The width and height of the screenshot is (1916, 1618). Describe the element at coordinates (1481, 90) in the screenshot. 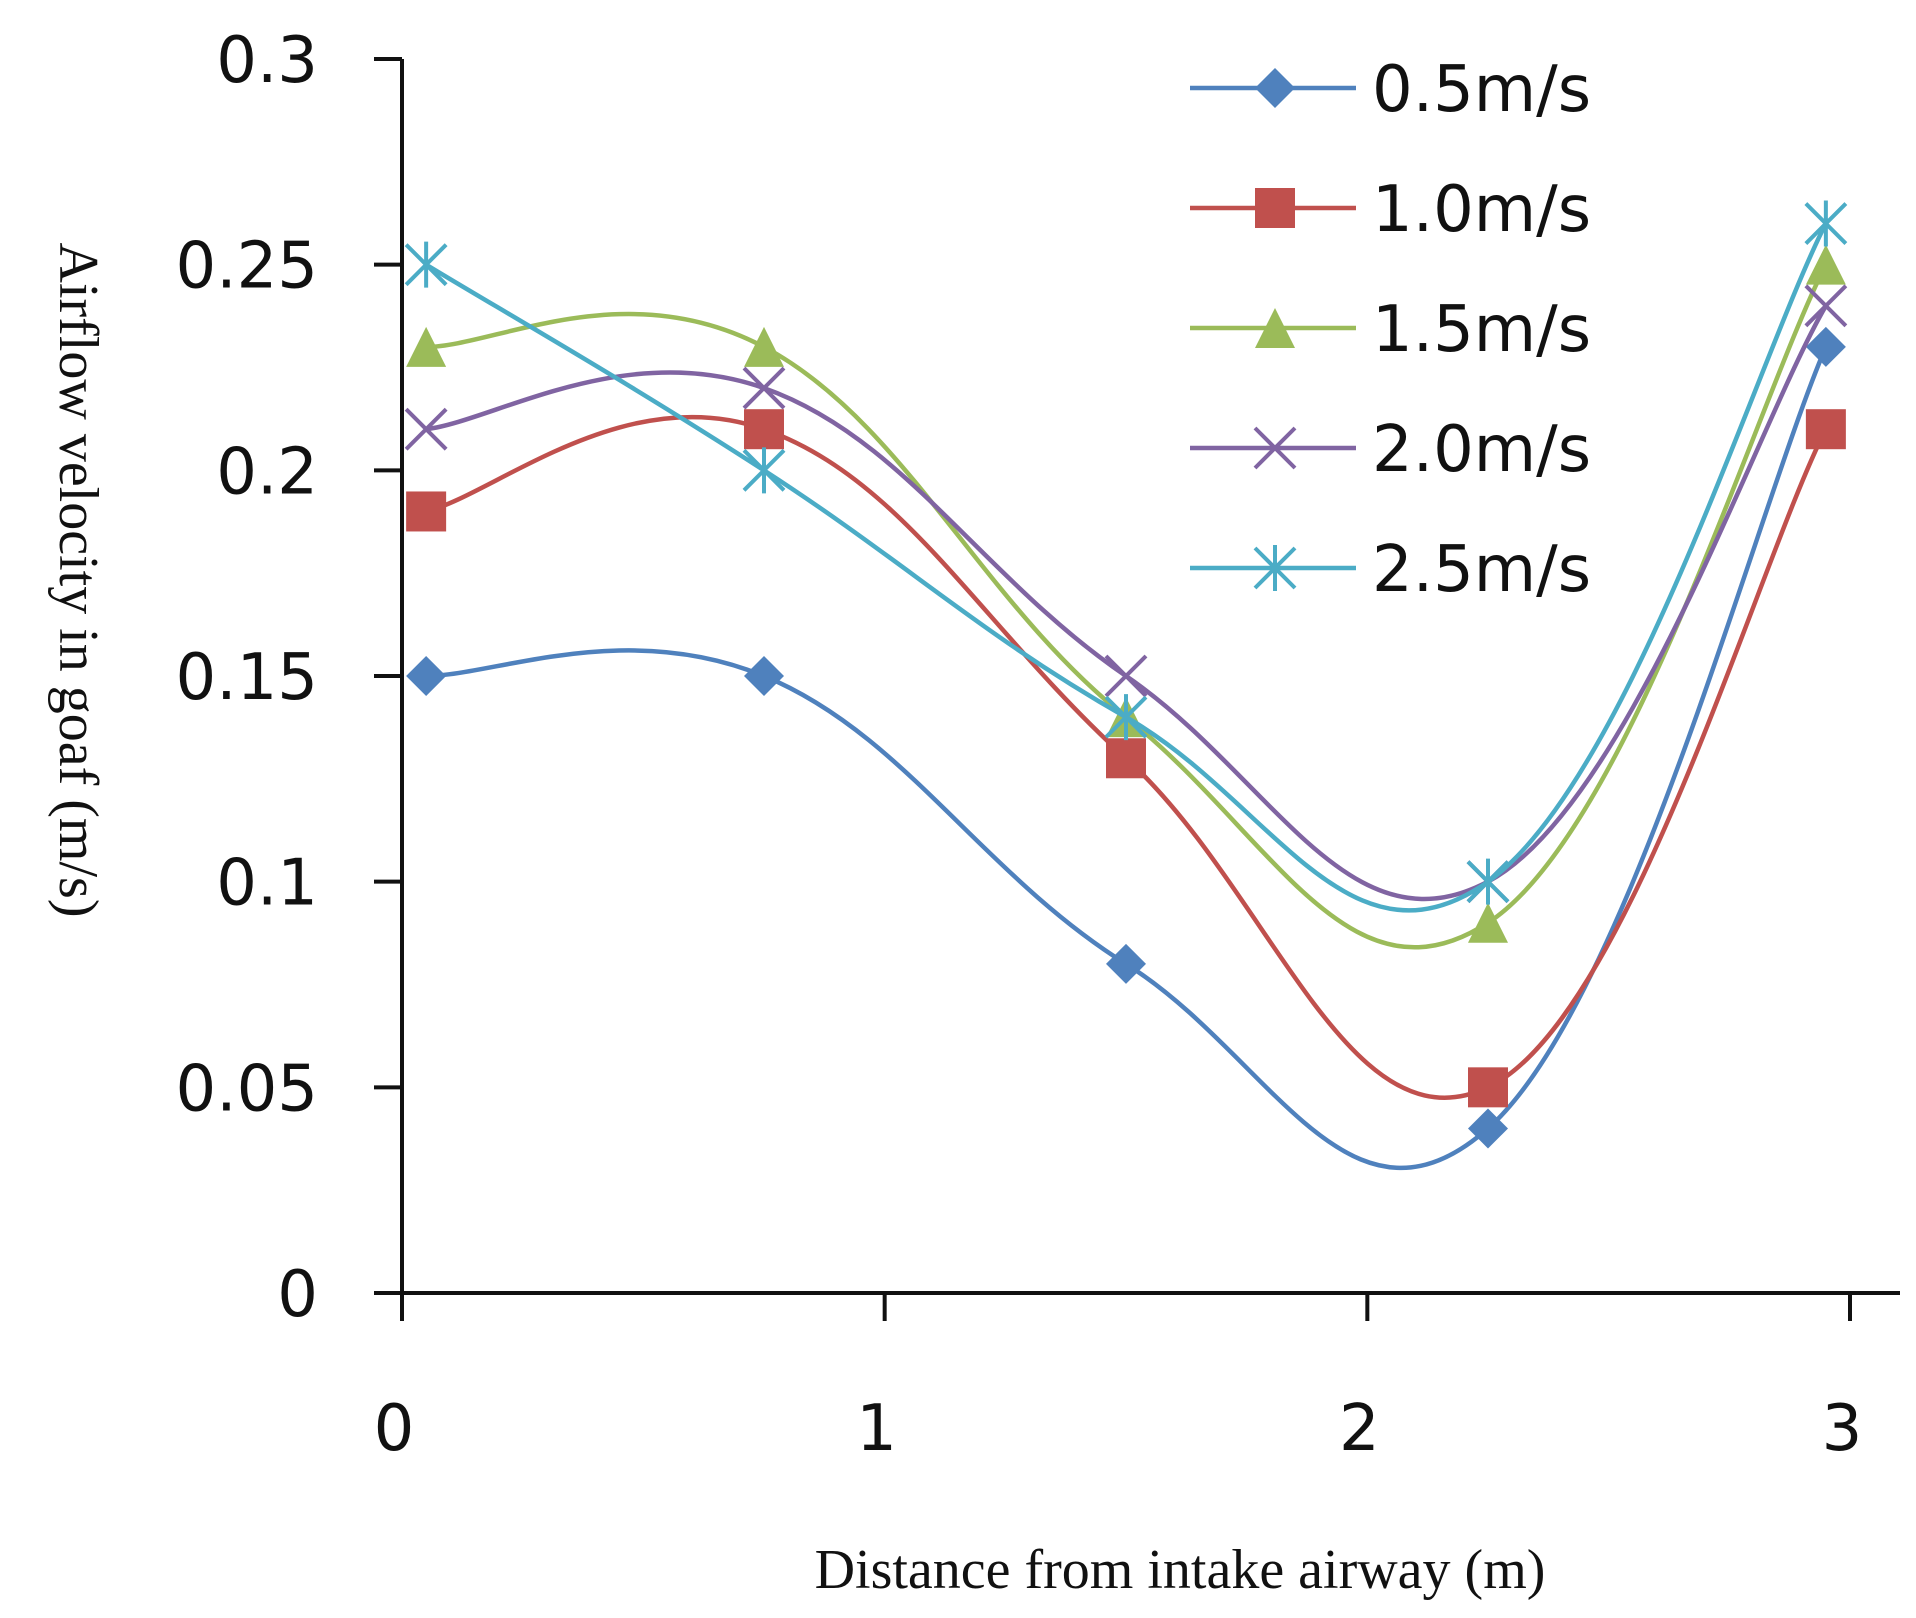

I see `legend-label: 0.5m/s` at that location.